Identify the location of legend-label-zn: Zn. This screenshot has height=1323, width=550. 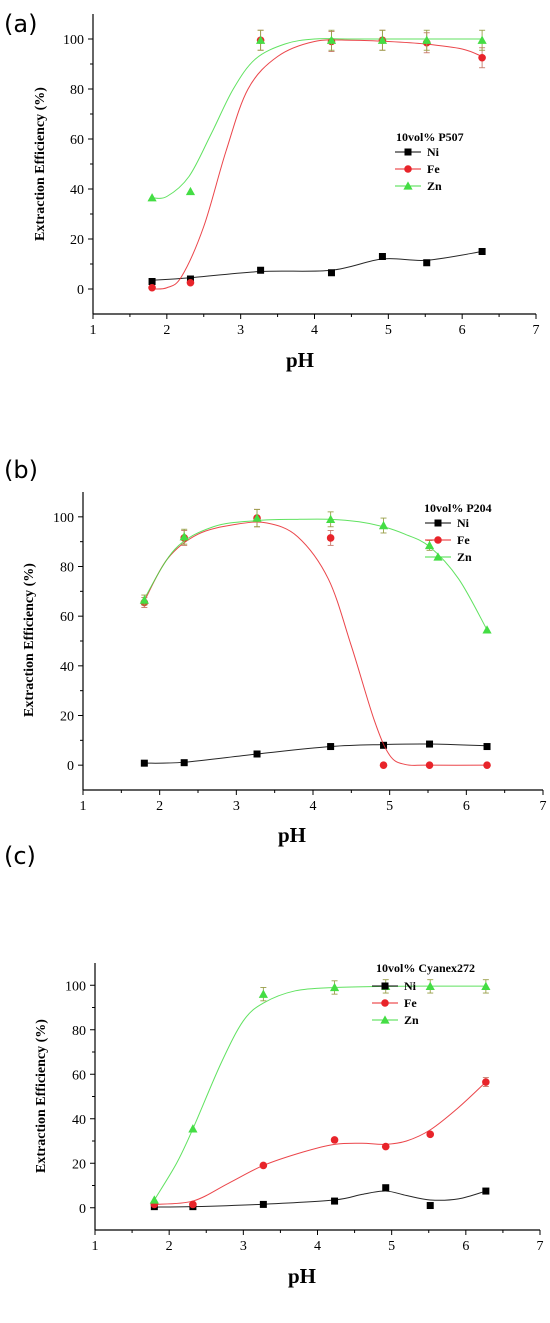
(434, 186).